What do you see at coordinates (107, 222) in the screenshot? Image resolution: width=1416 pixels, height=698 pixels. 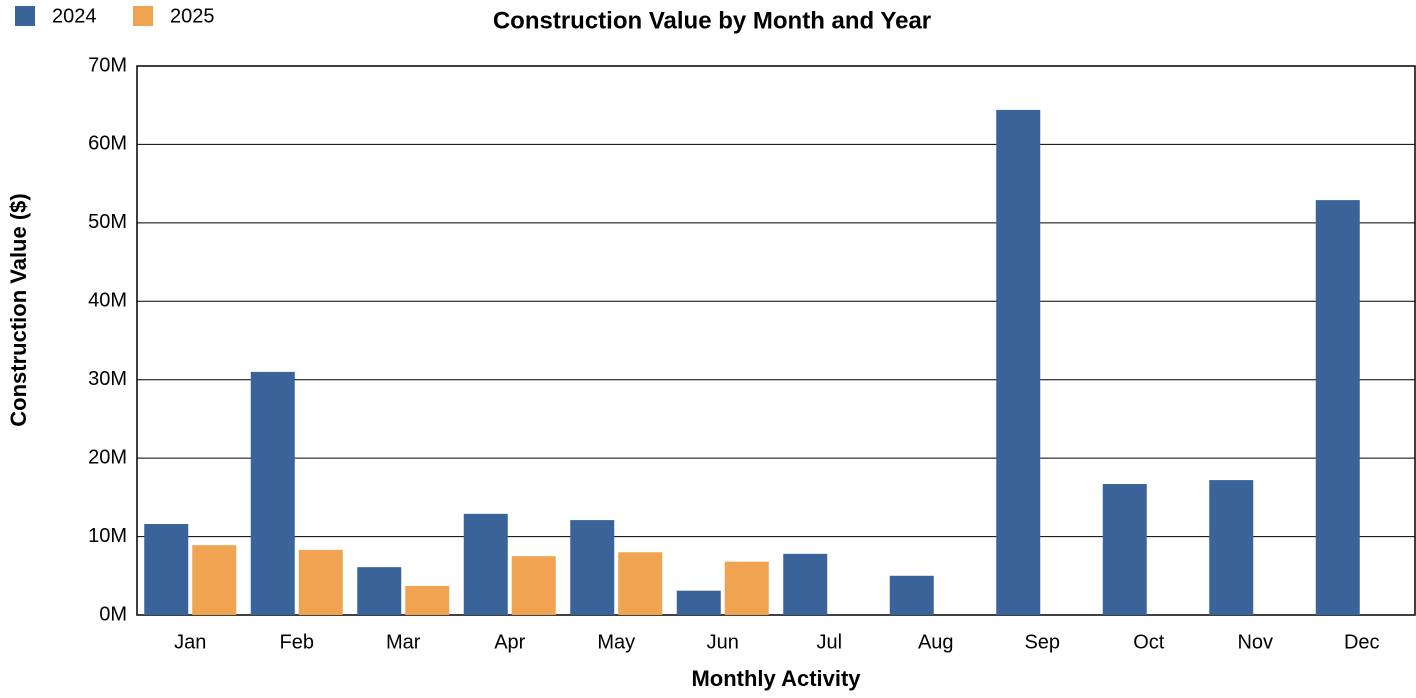 I see `y-tick-label: 50M` at bounding box center [107, 222].